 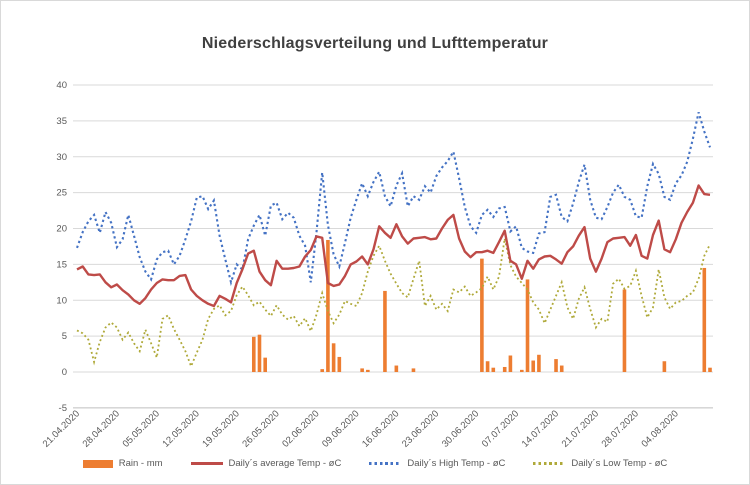 I want to click on y-tick-label: 15, so click(x=61, y=264).